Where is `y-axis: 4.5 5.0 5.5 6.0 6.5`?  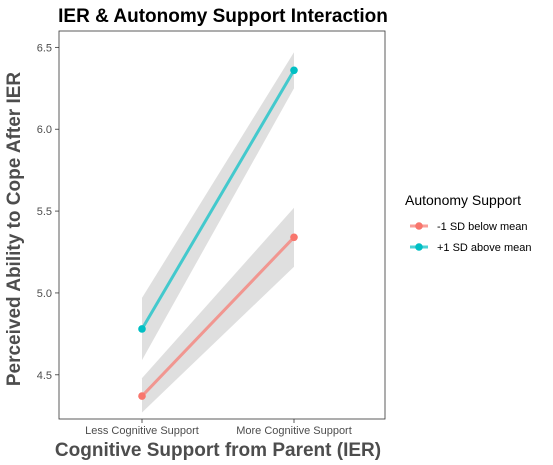 y-axis: 4.5 5.0 5.5 6.0 6.5 is located at coordinates (48, 212).